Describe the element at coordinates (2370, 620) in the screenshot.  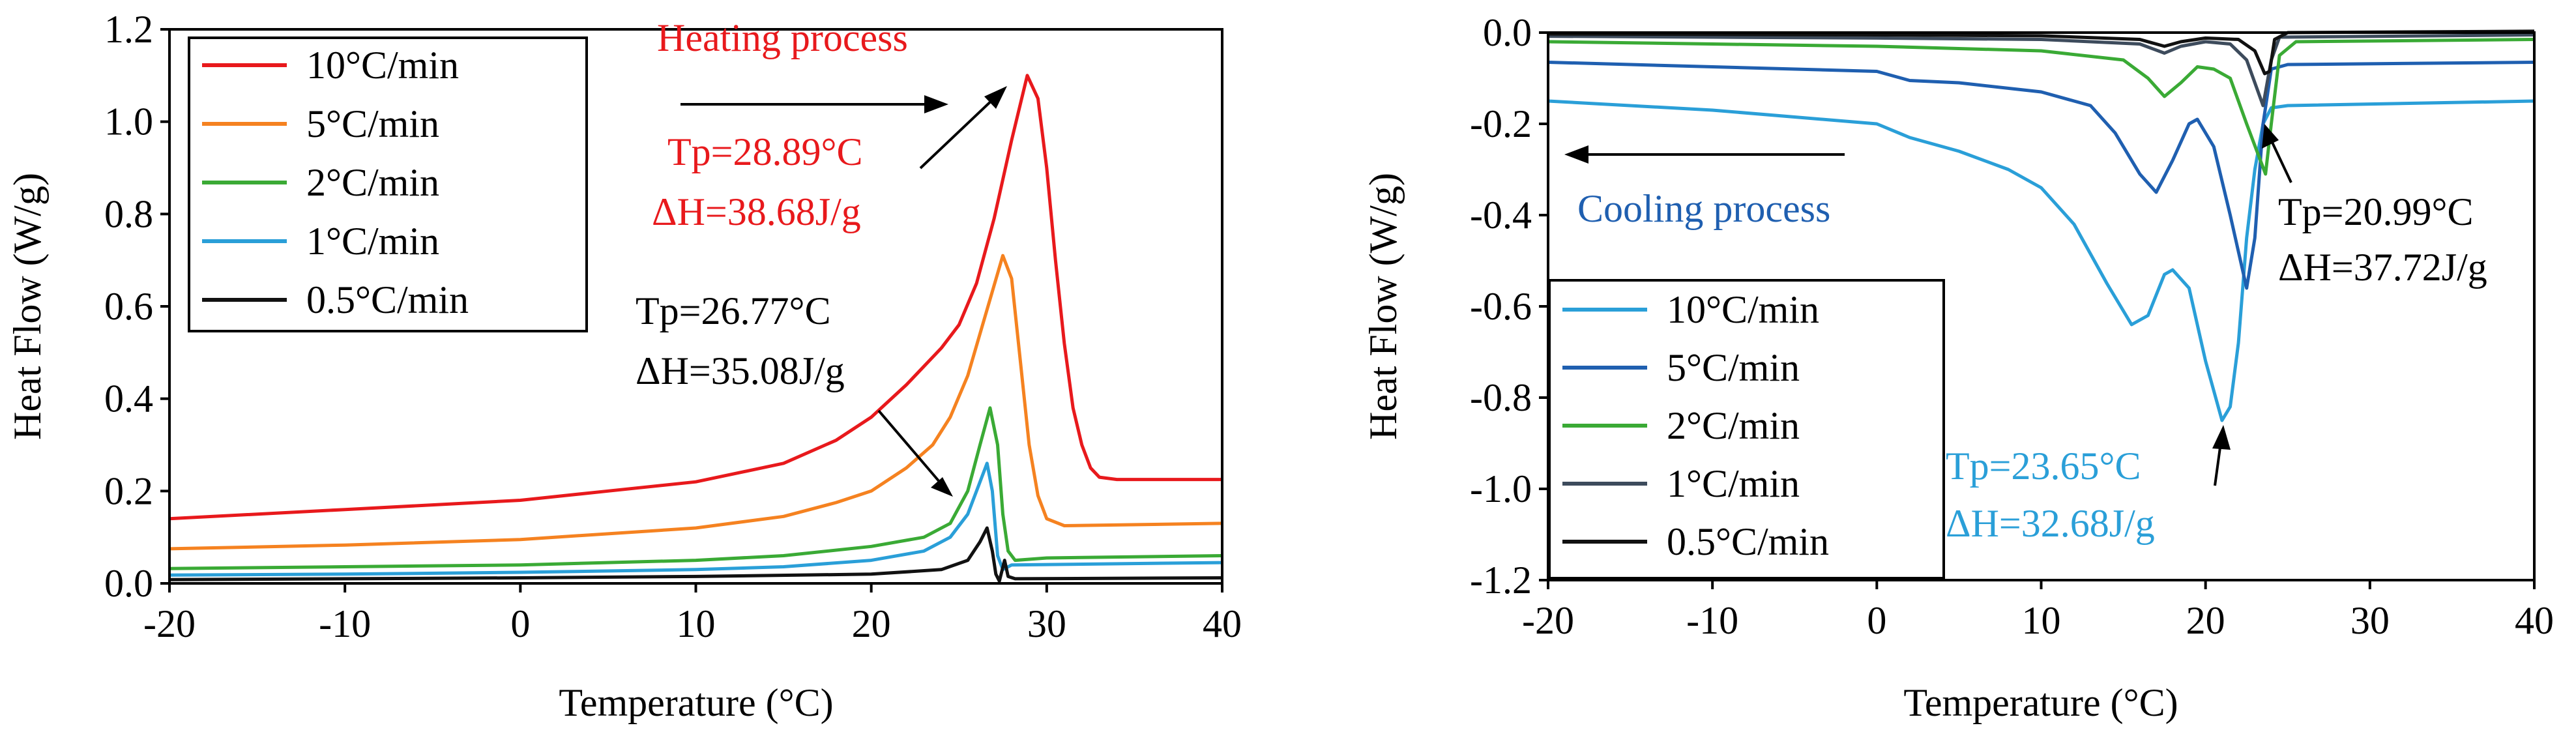
I see `cooling-x-tick-label: 30` at that location.